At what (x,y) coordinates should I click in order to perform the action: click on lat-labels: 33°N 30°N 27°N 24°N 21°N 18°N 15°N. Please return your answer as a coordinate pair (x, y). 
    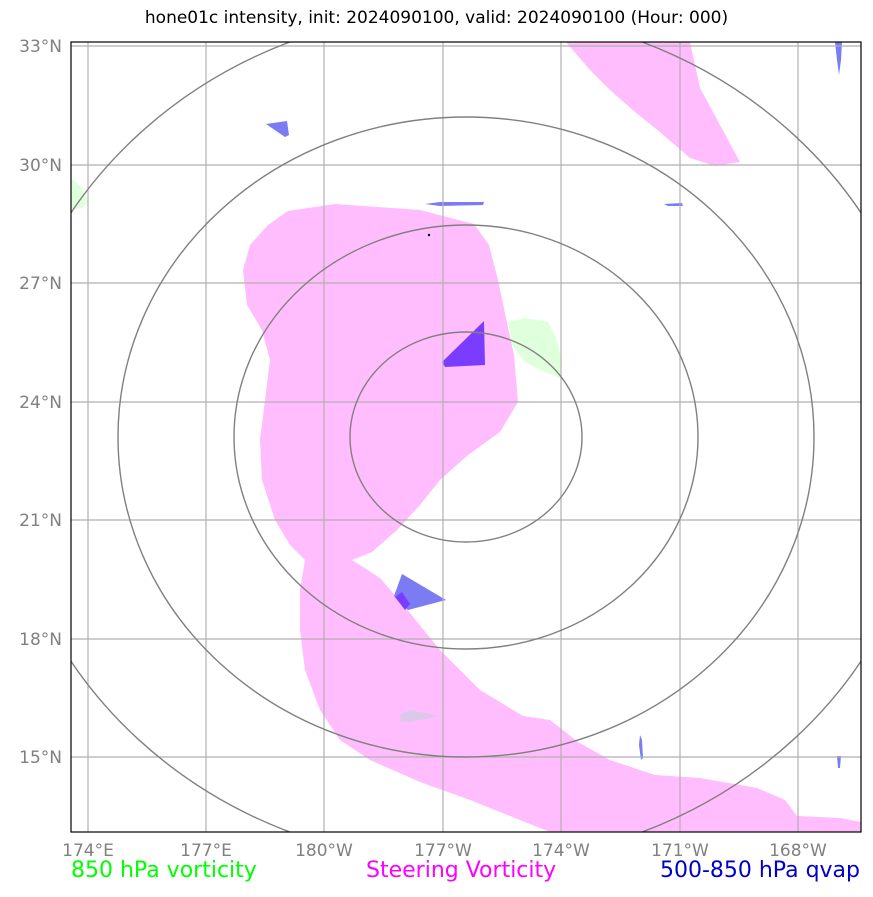
    Looking at the image, I should click on (40, 402).